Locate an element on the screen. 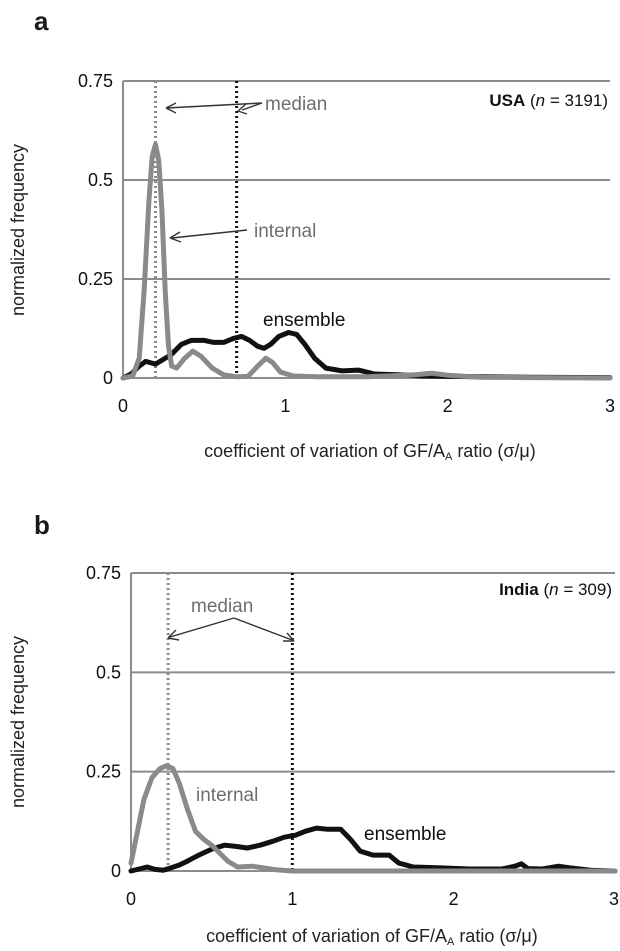 Image resolution: width=620 pixels, height=951 pixels. region-name: USA is located at coordinates (507, 100).